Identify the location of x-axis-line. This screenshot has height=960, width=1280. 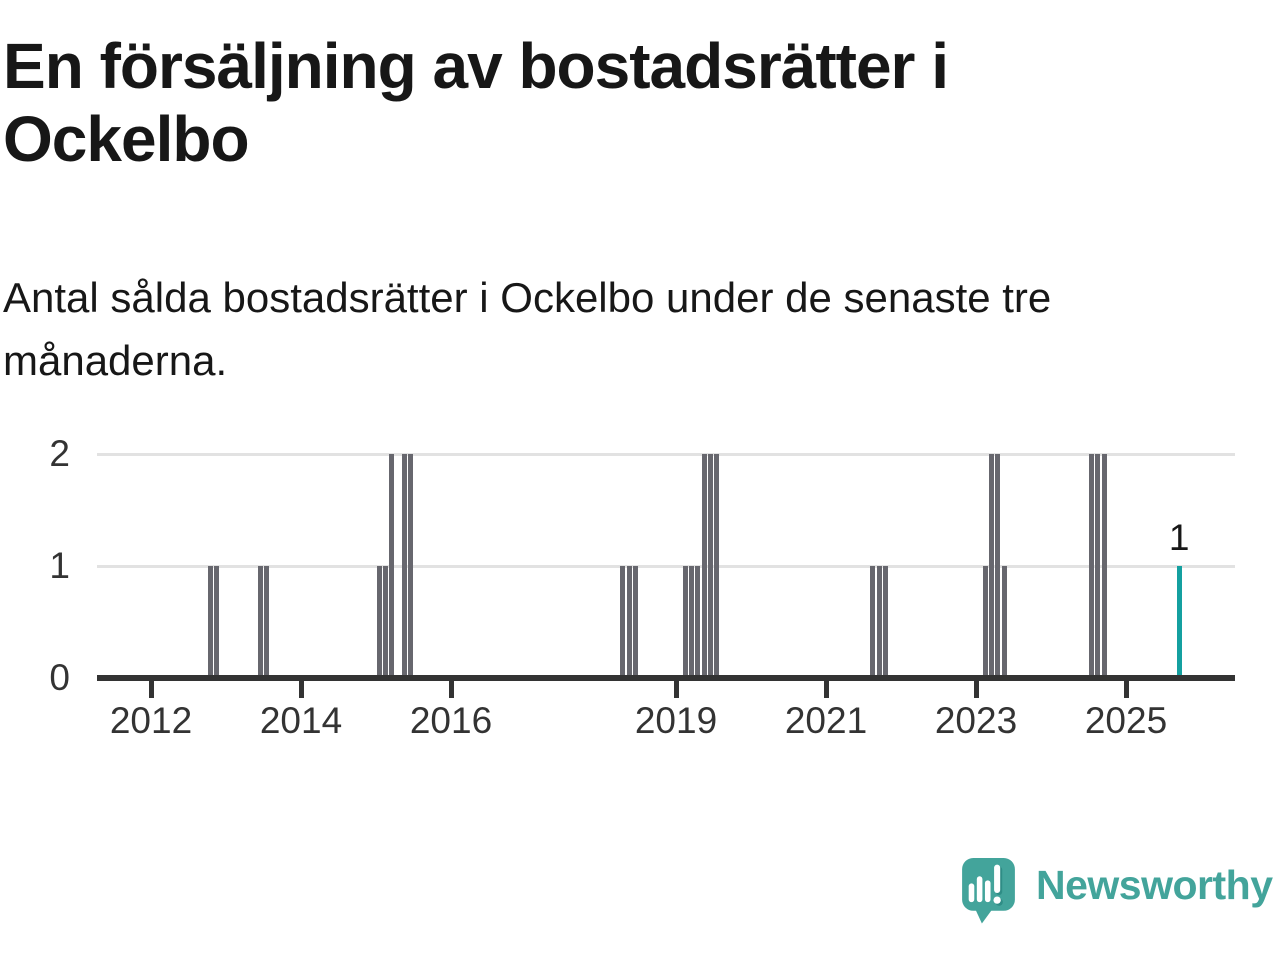
(666, 677).